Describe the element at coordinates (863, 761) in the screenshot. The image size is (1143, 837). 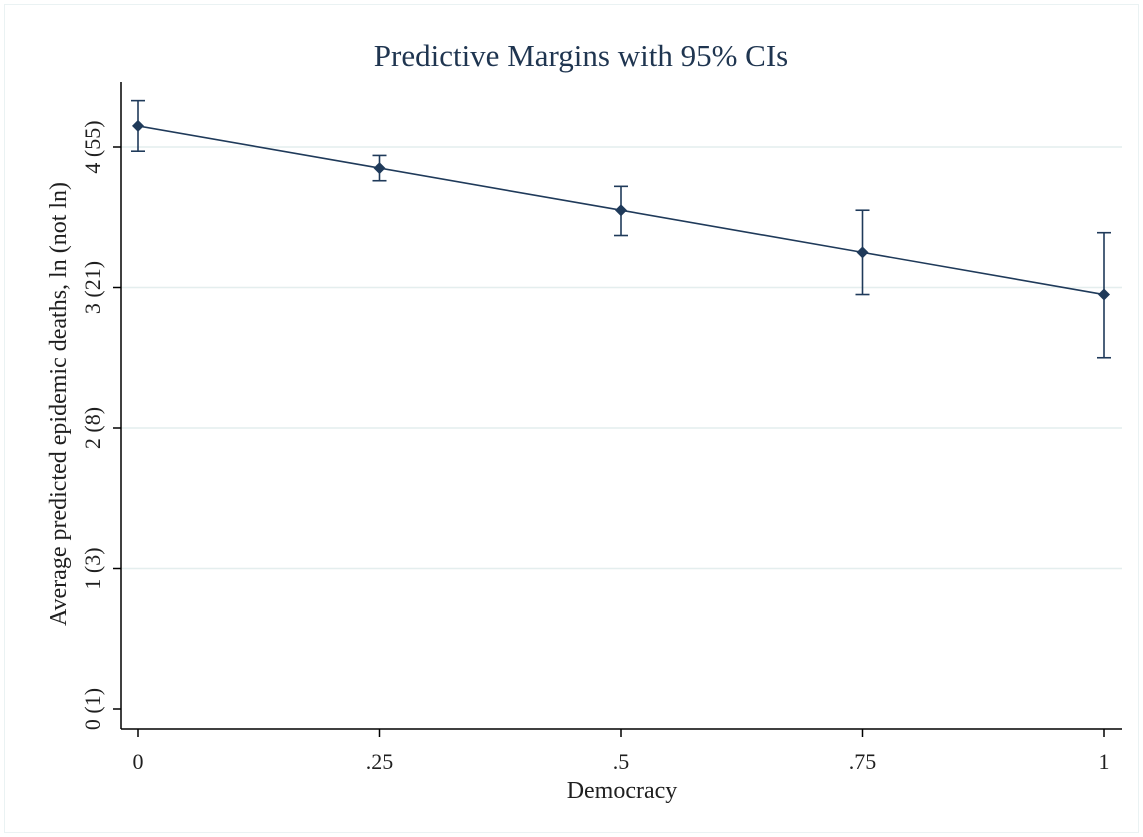
I see `x-tick-label-3: .75` at that location.